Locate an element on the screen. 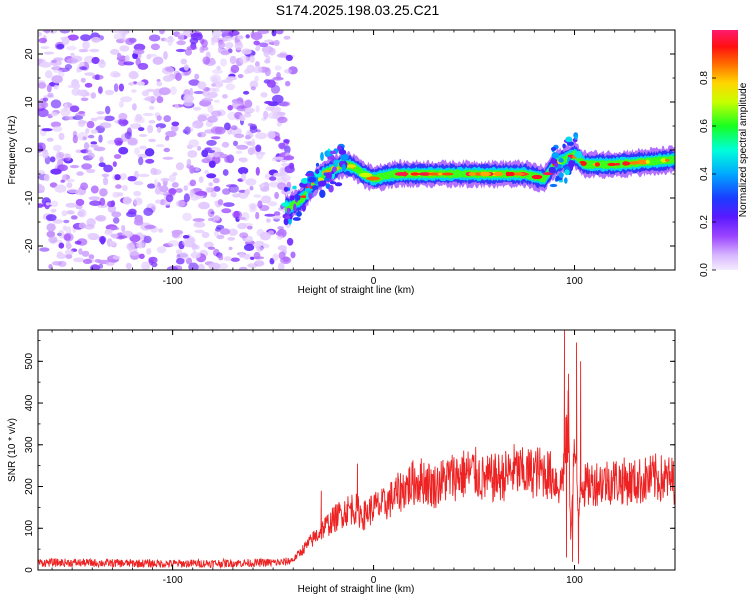  colorbar-tick-label: 0.0 is located at coordinates (704, 270).